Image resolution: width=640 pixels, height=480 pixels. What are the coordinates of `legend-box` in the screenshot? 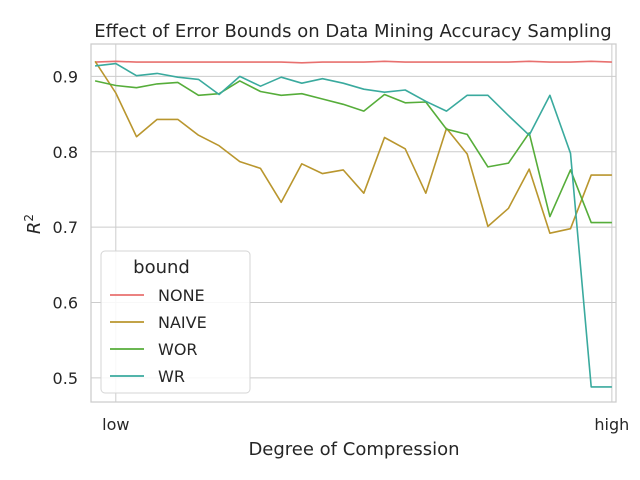 It's located at (175, 322).